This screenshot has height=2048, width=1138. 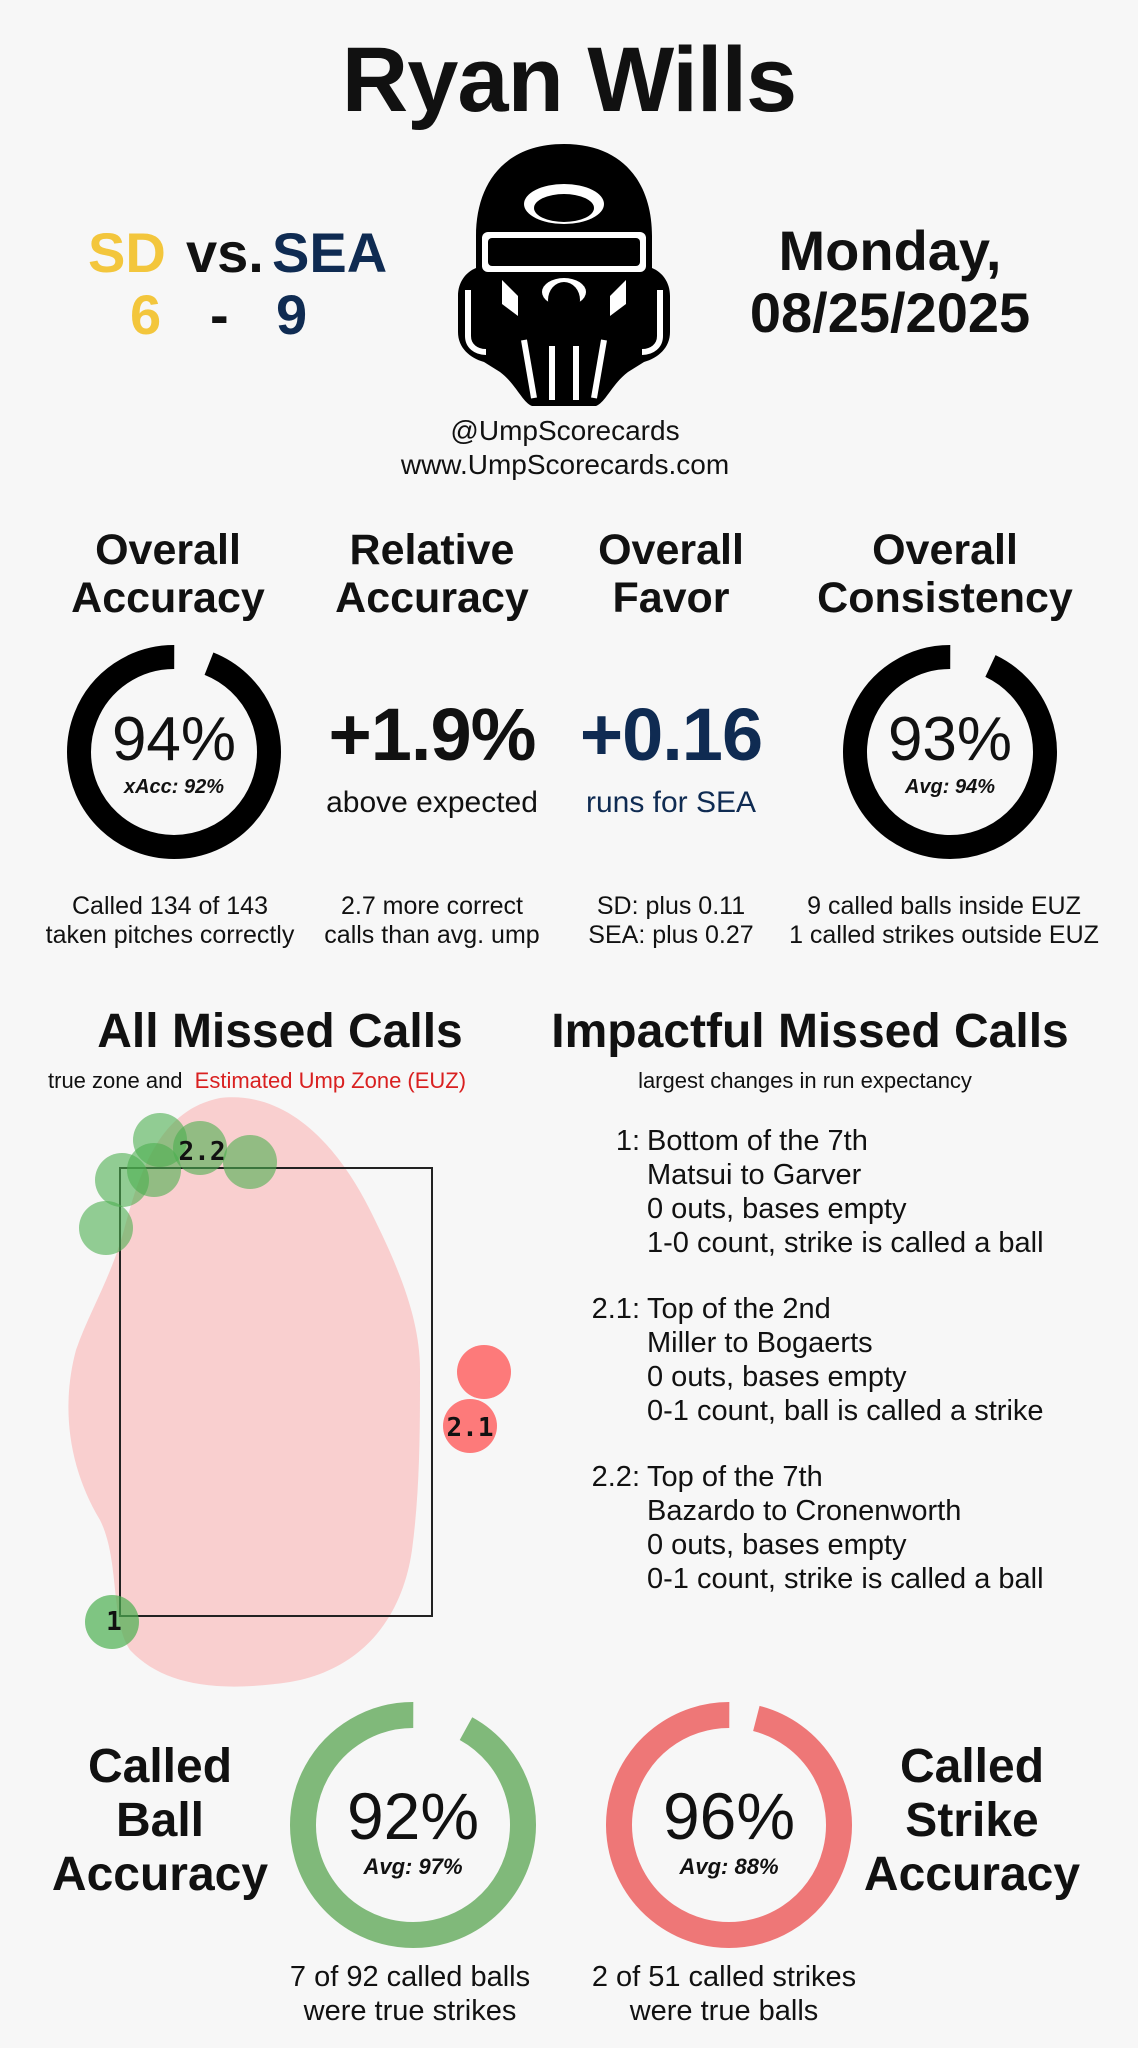 I want to click on called-strike-accuracy-heading: Called Strike Accuracy, so click(x=972, y=1820).